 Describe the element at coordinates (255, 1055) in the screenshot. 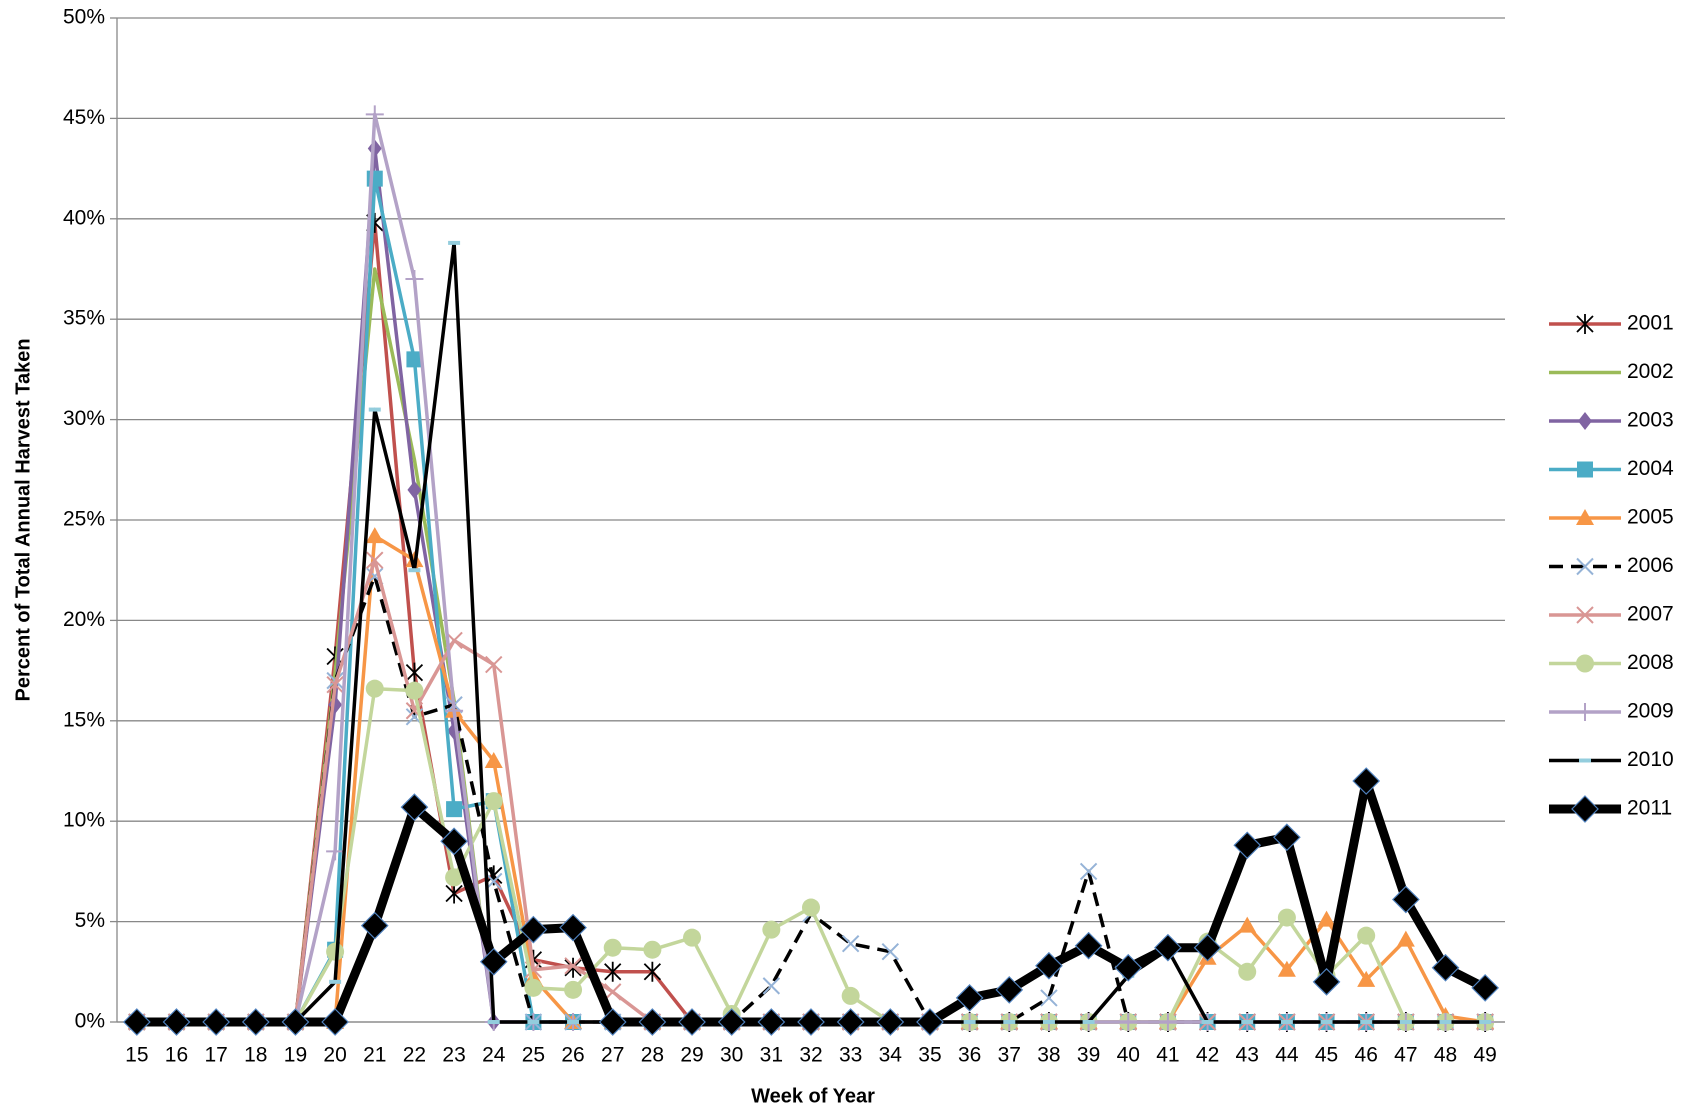

I see `x-tick-label: 18` at that location.